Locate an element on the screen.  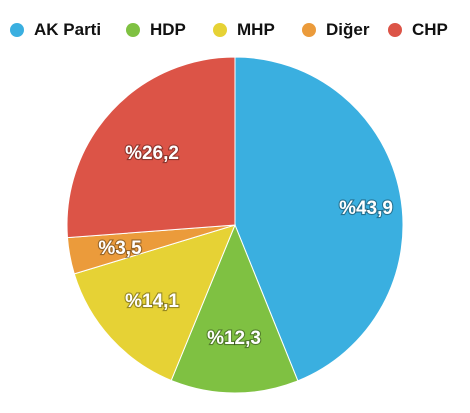
legend-label-mhp: MHP is located at coordinates (256, 29).